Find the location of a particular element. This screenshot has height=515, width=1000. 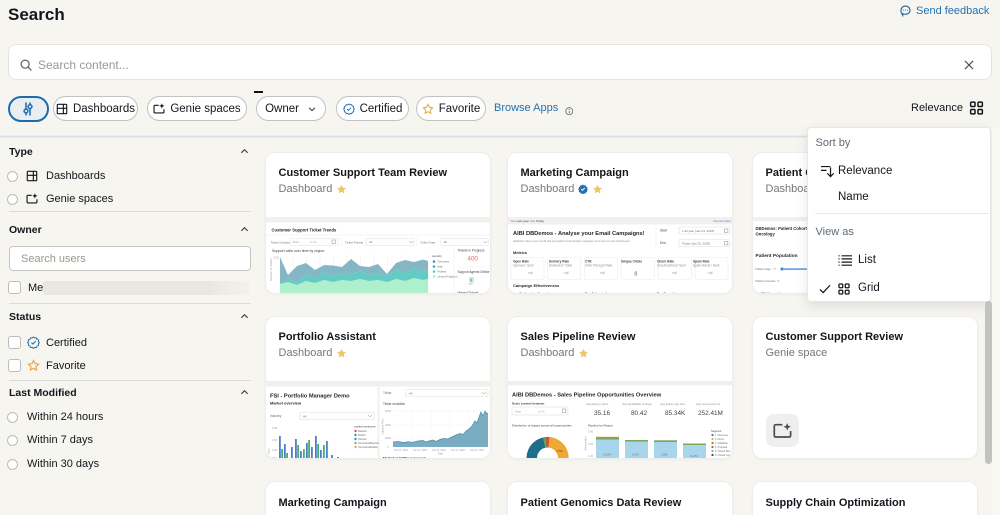

svg-text: SomewhatBearish is located at coordinates (369, 443).